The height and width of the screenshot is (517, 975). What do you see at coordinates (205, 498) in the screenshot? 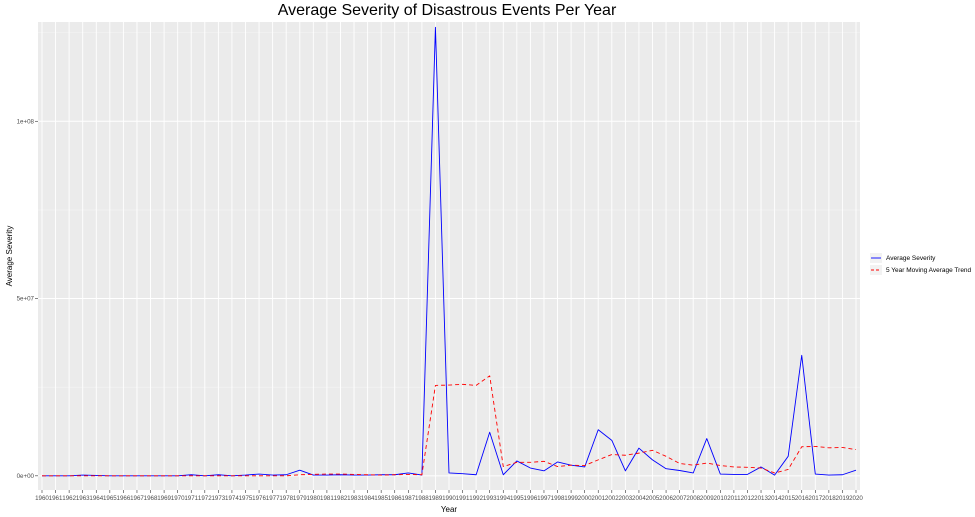
I see `x-tick-label: 1972` at bounding box center [205, 498].